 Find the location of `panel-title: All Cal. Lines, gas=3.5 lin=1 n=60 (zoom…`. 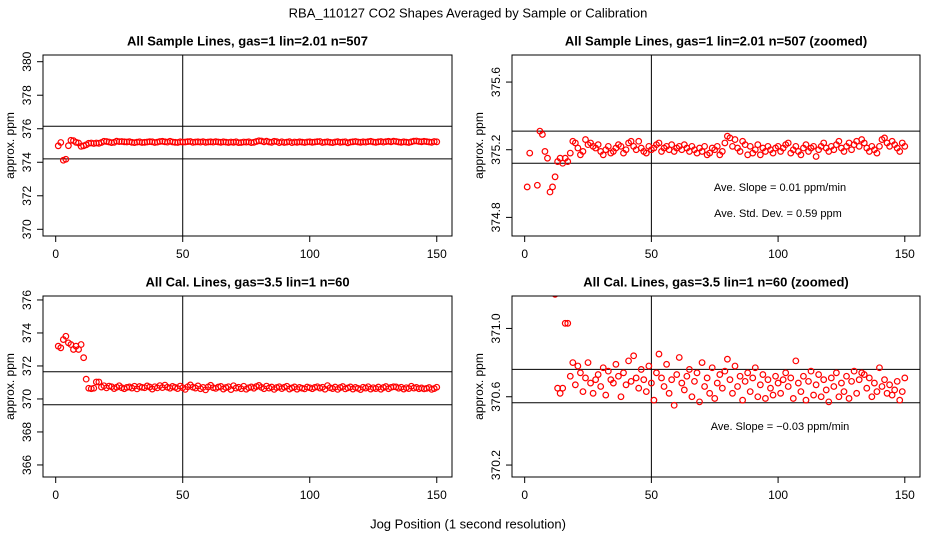

panel-title: All Cal. Lines, gas=3.5 lin=1 n=60 (zoom… is located at coordinates (716, 281).